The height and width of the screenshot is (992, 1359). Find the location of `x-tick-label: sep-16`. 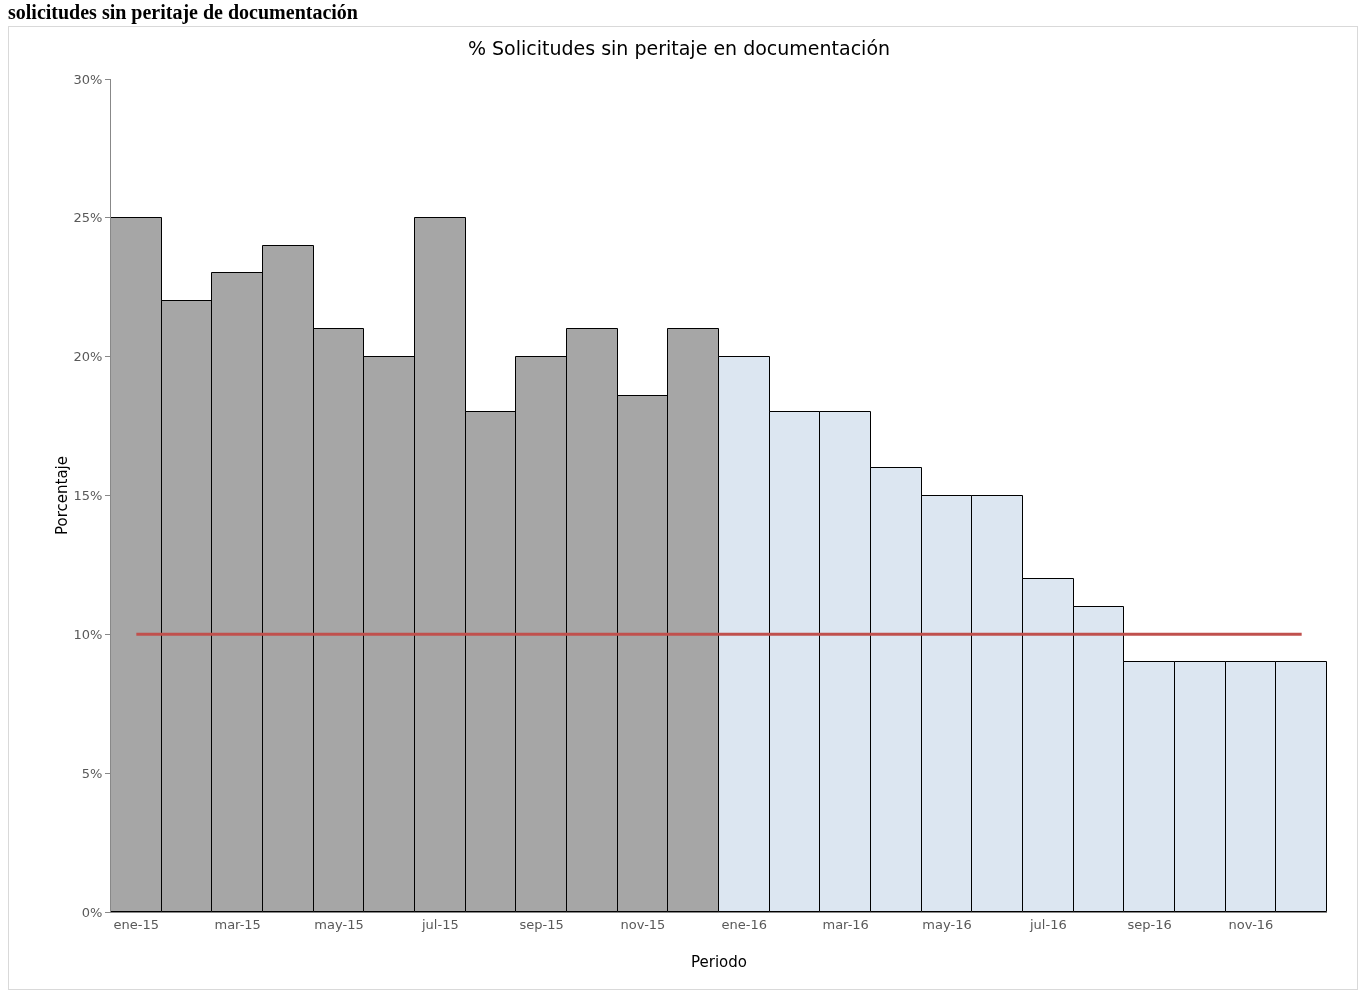

x-tick-label: sep-16 is located at coordinates (1149, 924).